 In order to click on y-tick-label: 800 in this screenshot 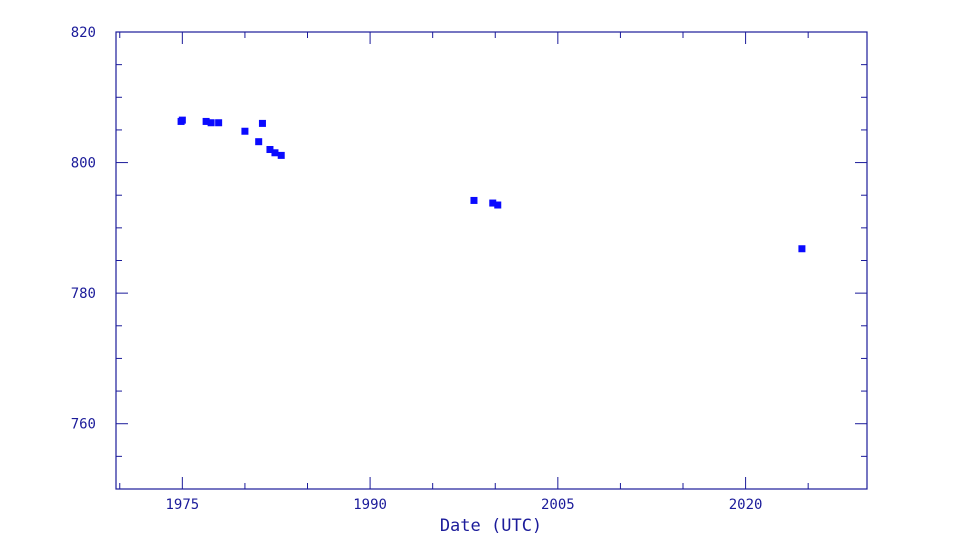, I will do `click(83, 164)`.